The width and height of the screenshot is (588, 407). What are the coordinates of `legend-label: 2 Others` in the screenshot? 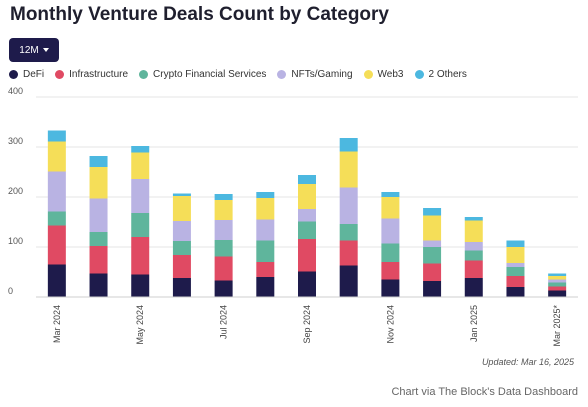 It's located at (447, 74).